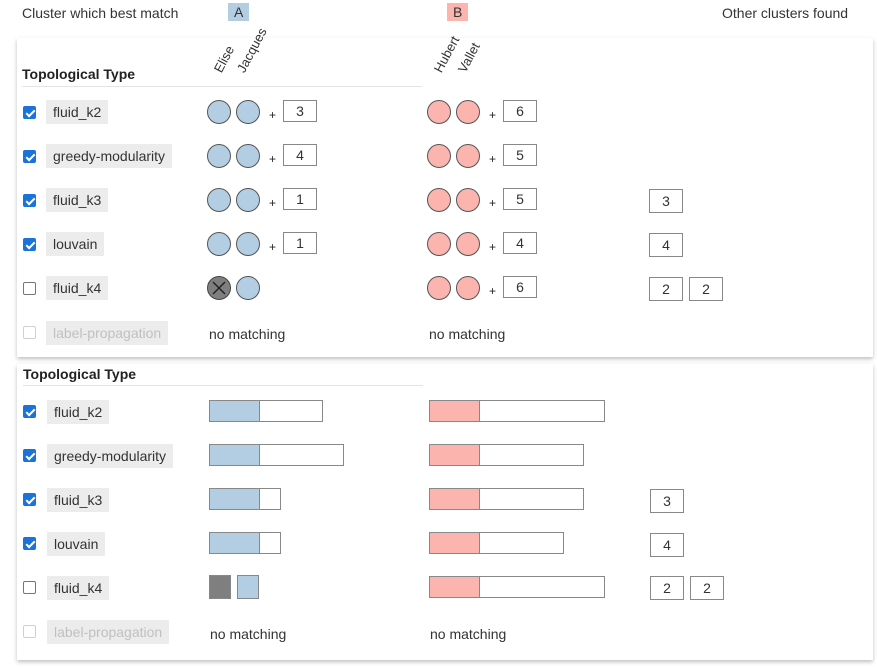 The width and height of the screenshot is (877, 667). What do you see at coordinates (224, 59) in the screenshot?
I see `member-name-a0: Elise` at bounding box center [224, 59].